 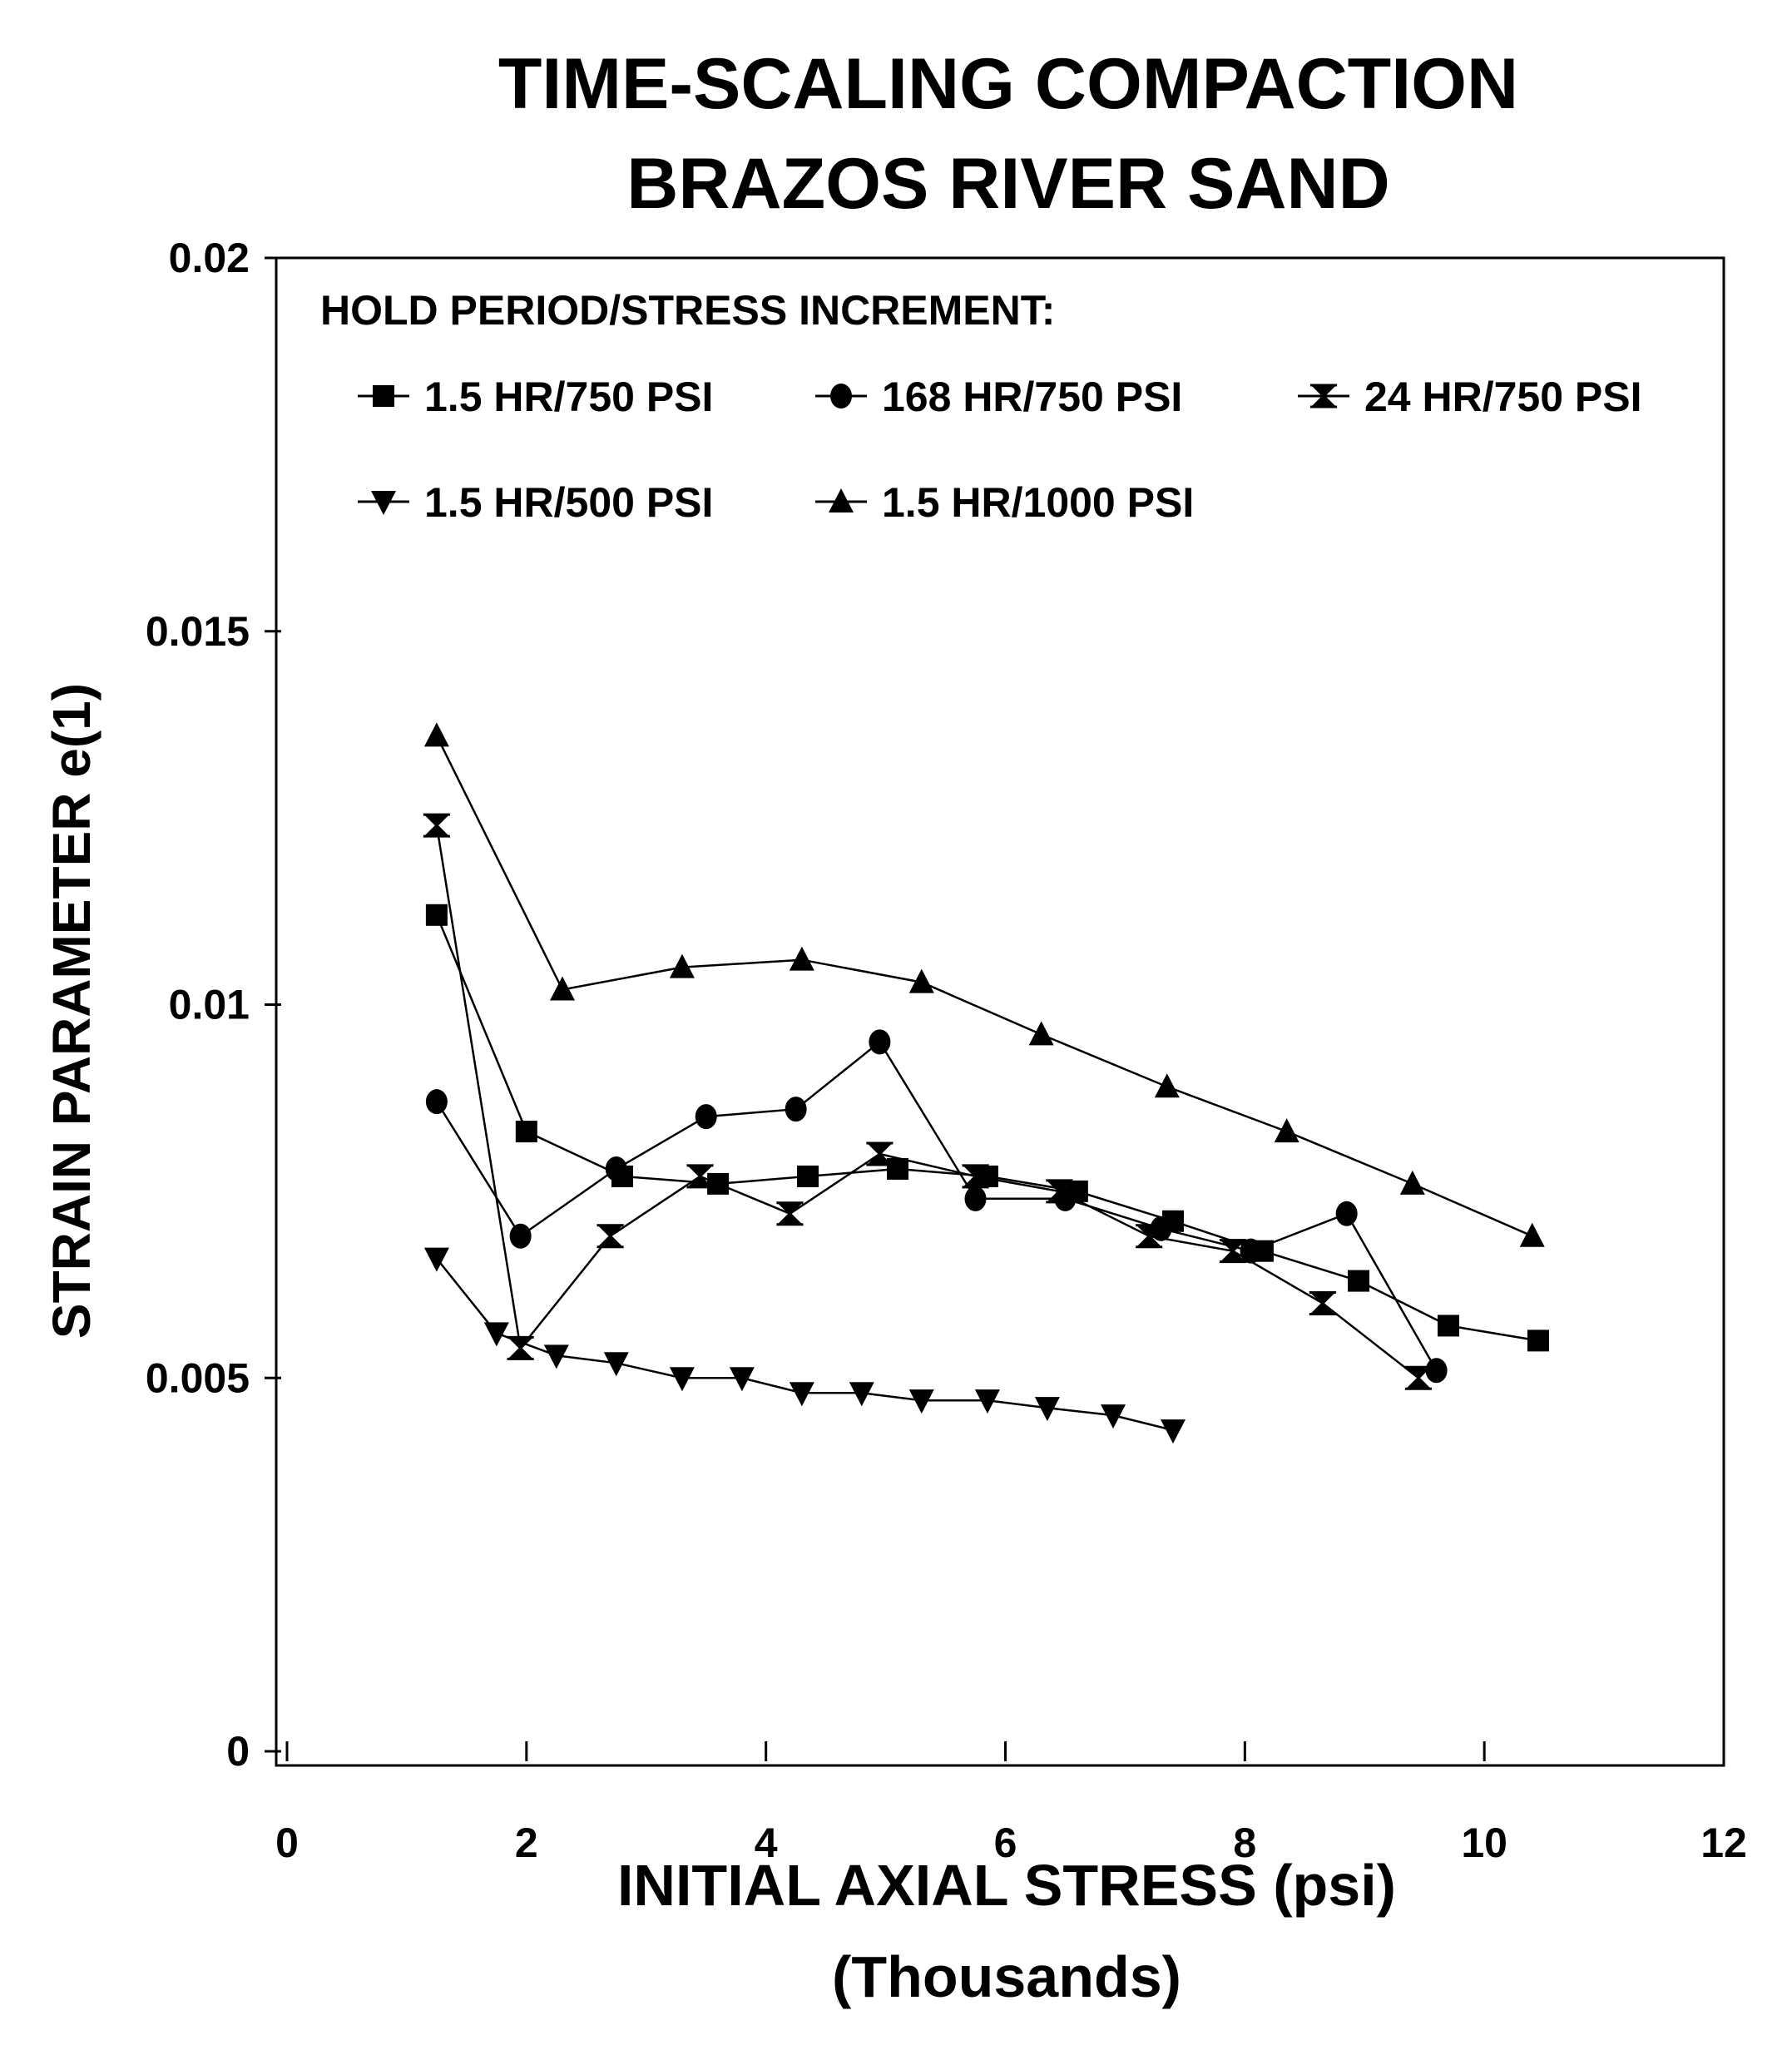 I want to click on x-tick-label: 6, so click(x=1005, y=1843).